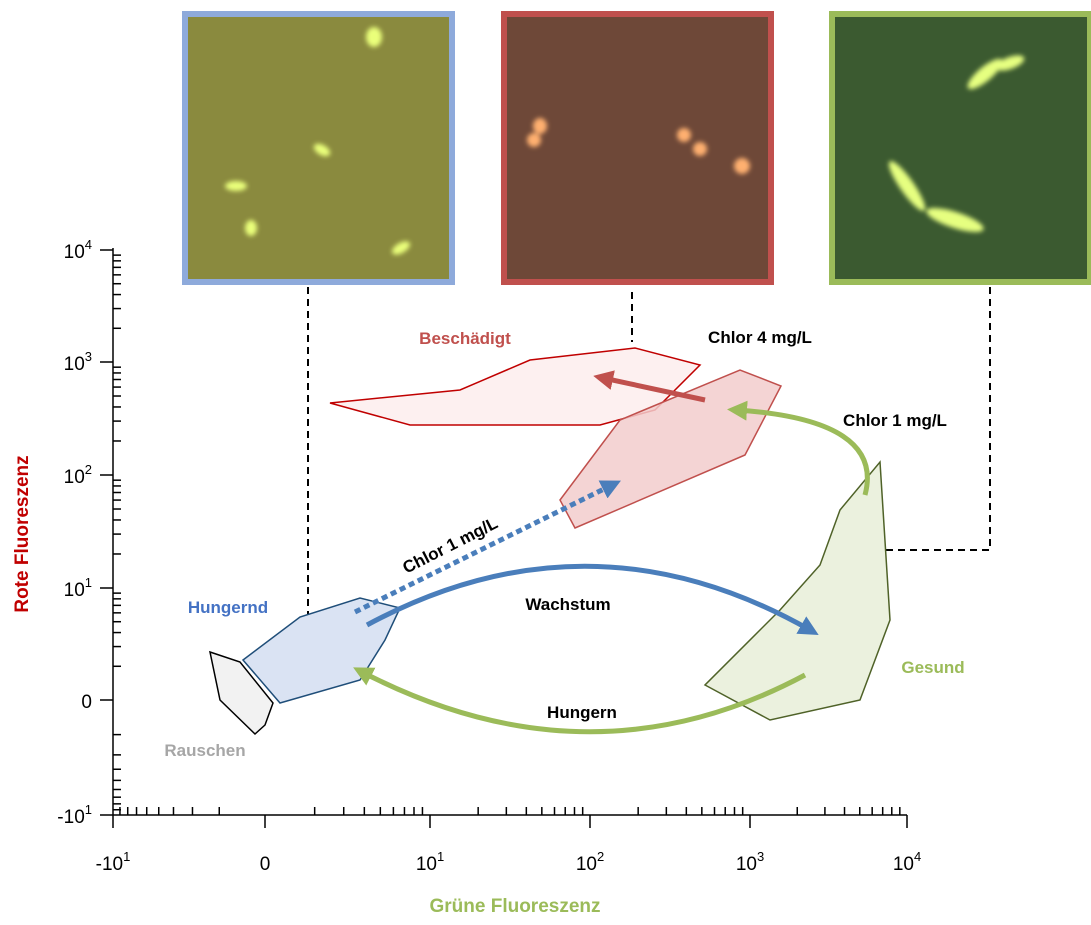 This screenshot has height=925, width=1091. Describe the element at coordinates (637, 148) in the screenshot. I see `micrograph-damaged` at that location.